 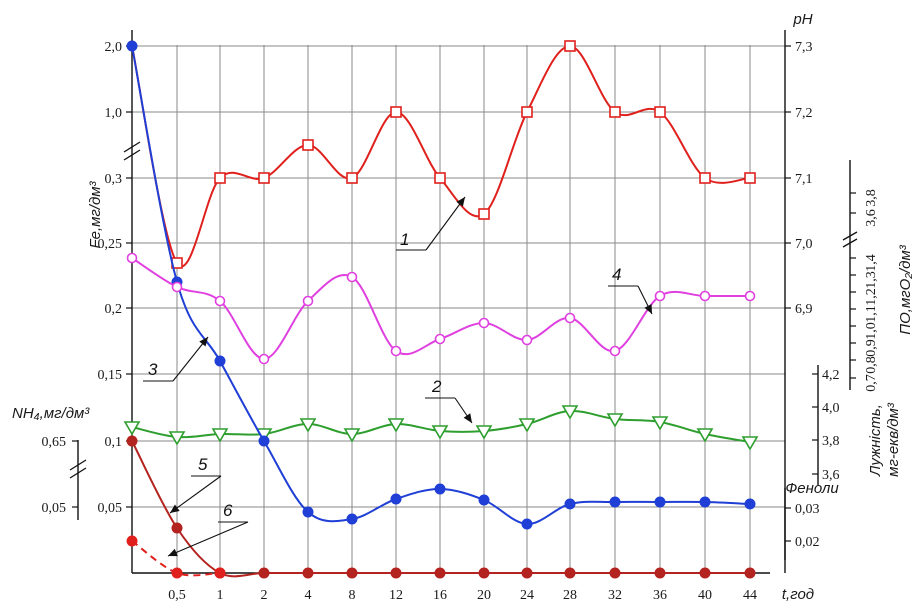 What do you see at coordinates (54, 508) in the screenshot?
I see `nh4-tick-label: 0,05` at bounding box center [54, 508].